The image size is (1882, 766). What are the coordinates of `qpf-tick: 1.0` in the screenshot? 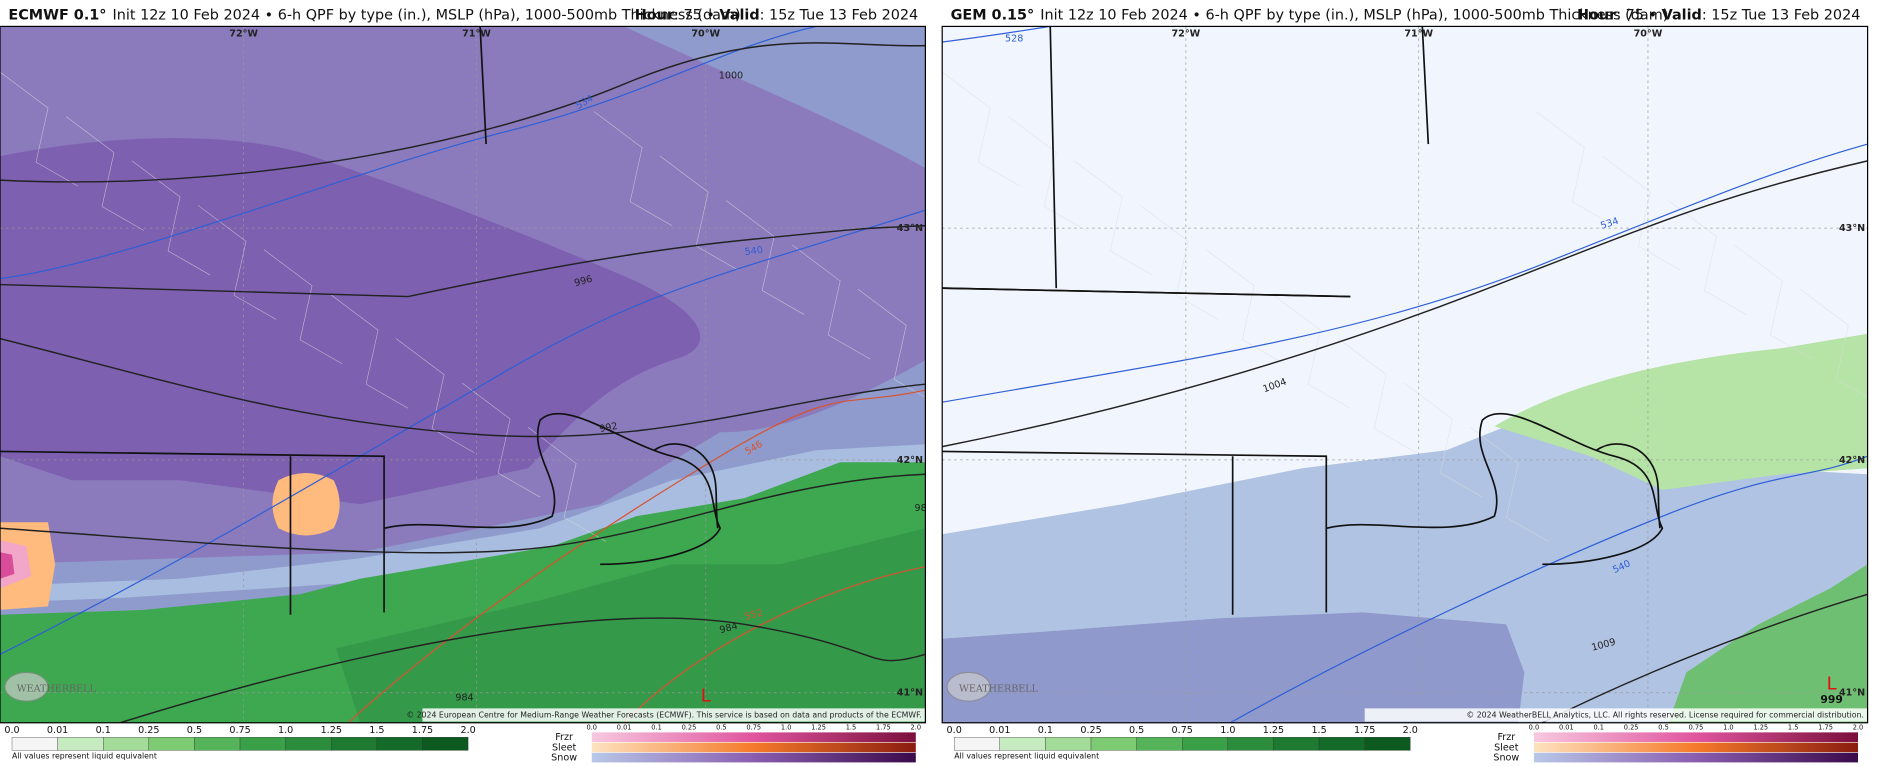 It's located at (285, 730).